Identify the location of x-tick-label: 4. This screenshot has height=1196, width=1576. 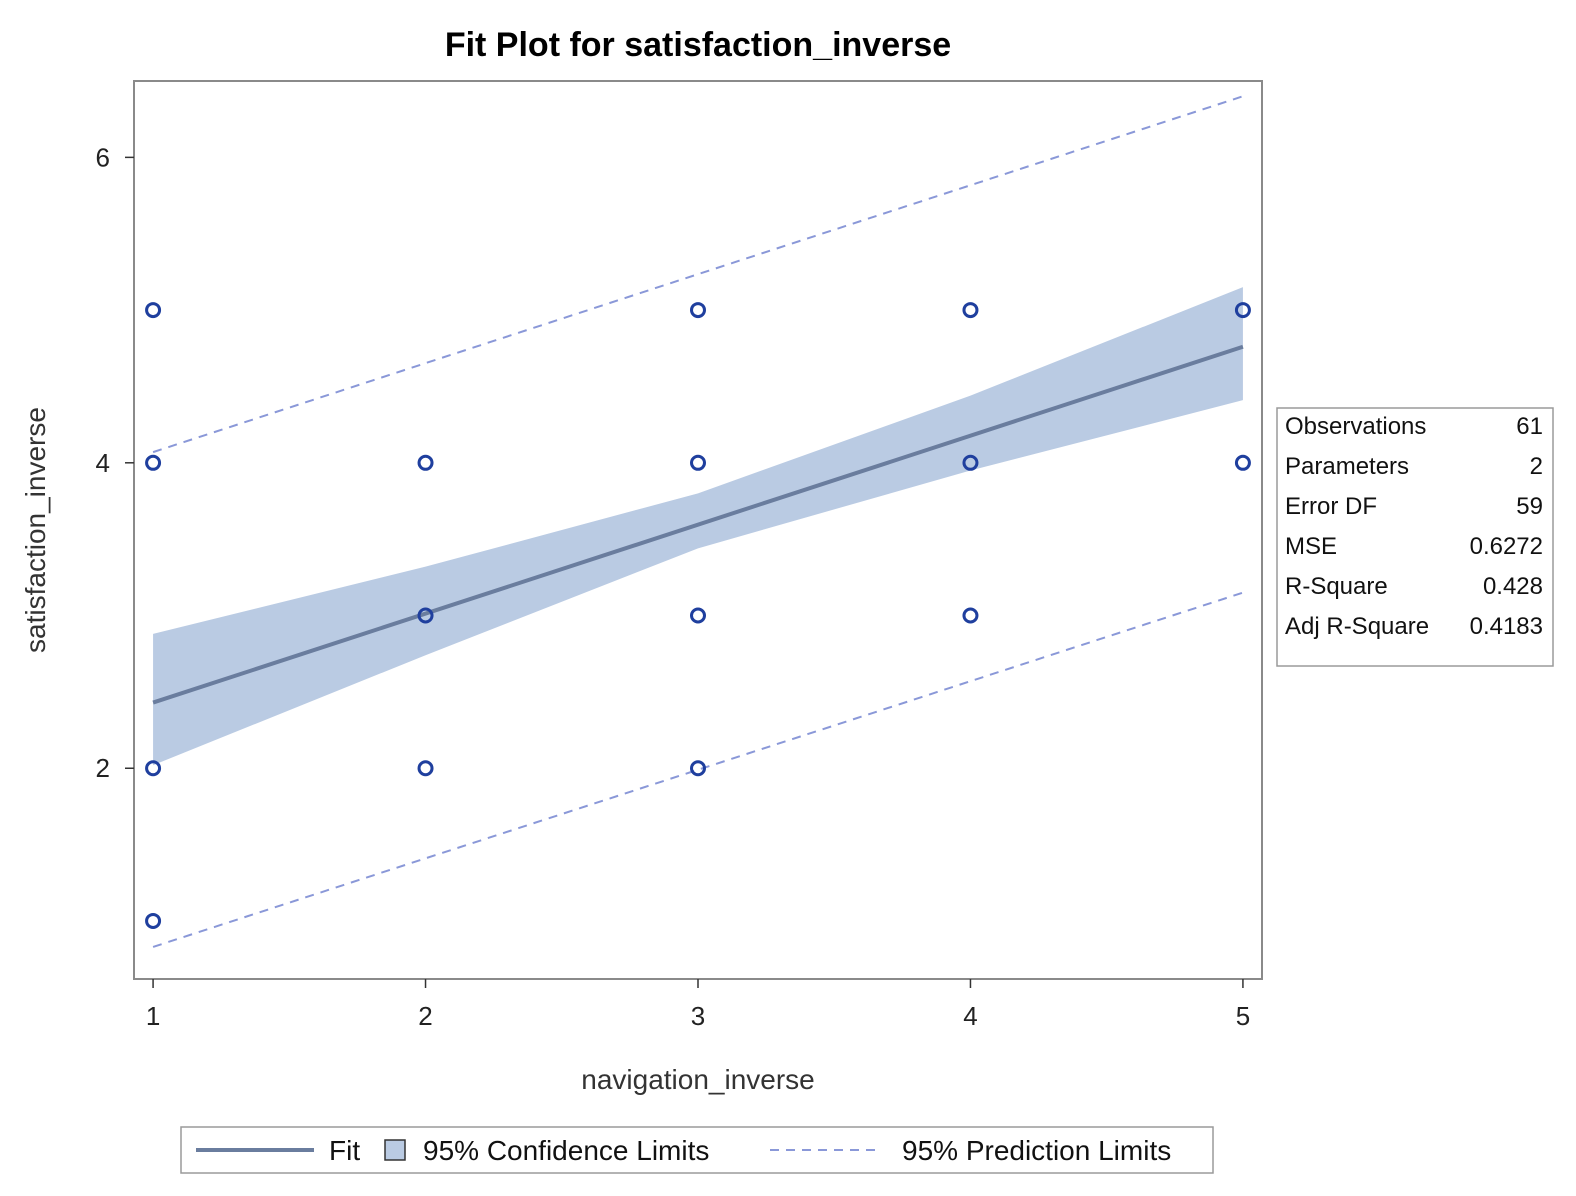
(970, 1016).